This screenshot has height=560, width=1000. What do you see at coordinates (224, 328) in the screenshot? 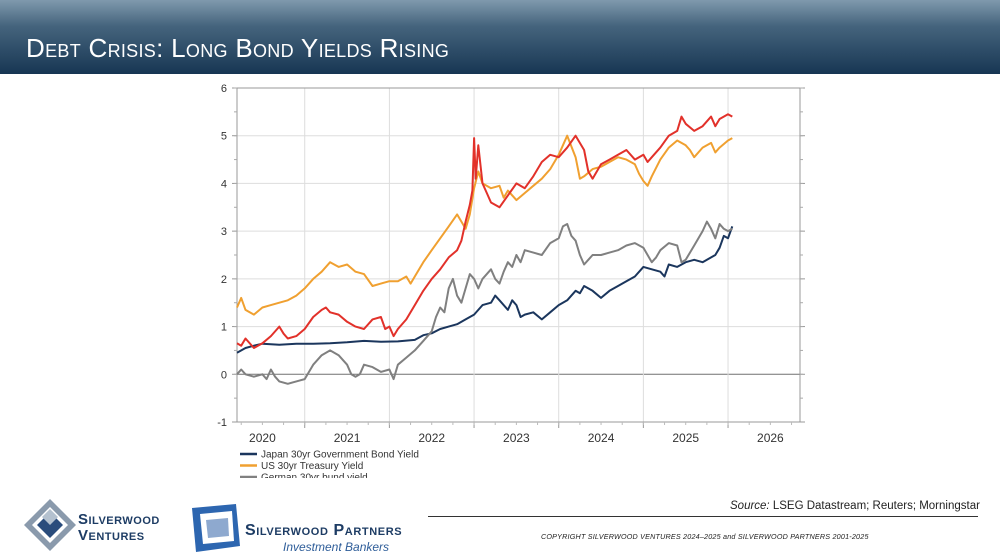
I see `y-tick-left: 1` at bounding box center [224, 328].